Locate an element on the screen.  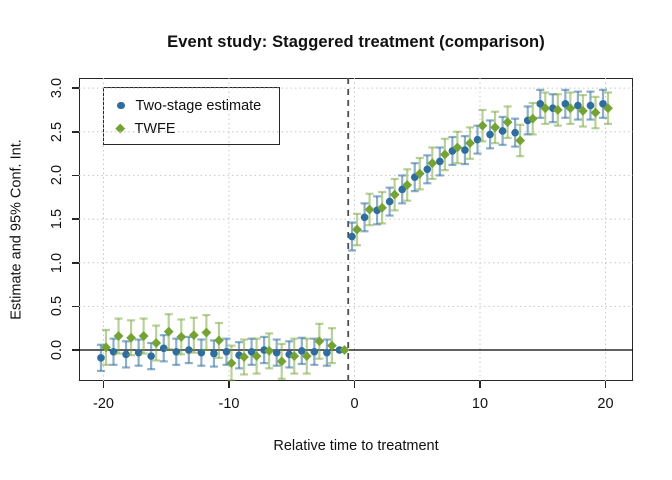
legend-item-two-stage: Two-stage estimate is located at coordinates (198, 105).